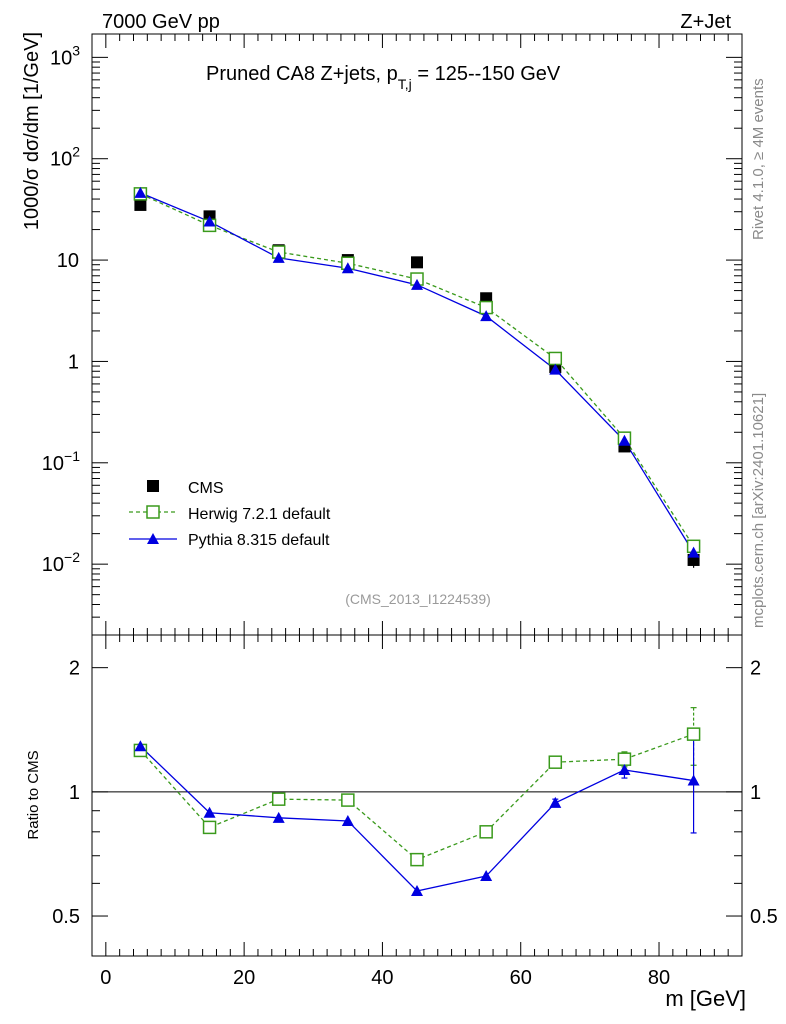  Describe the element at coordinates (521, 978) in the screenshot. I see `x-tick-label: 60` at that location.